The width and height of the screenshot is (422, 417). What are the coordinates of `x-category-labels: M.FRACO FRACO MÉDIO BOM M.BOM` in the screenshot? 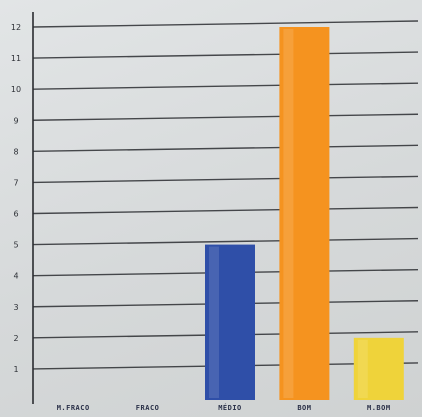 It's located at (224, 407).